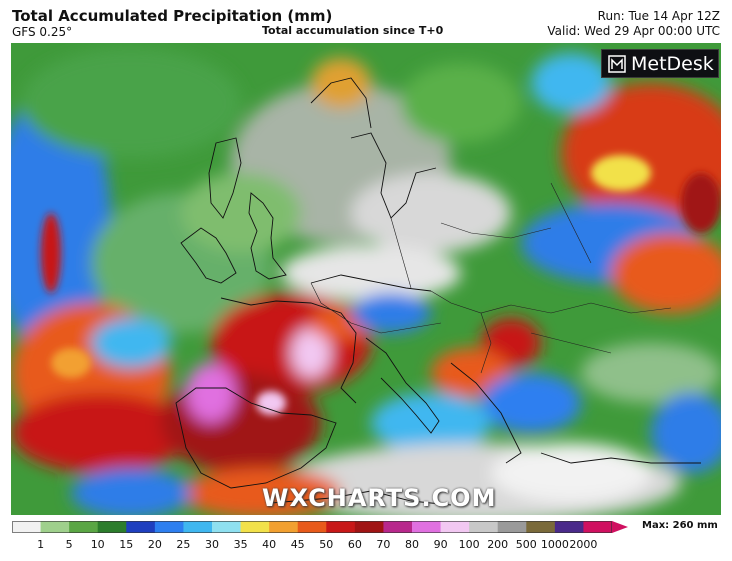 The image size is (732, 561). I want to click on legend-tick-label: 200, so click(498, 544).